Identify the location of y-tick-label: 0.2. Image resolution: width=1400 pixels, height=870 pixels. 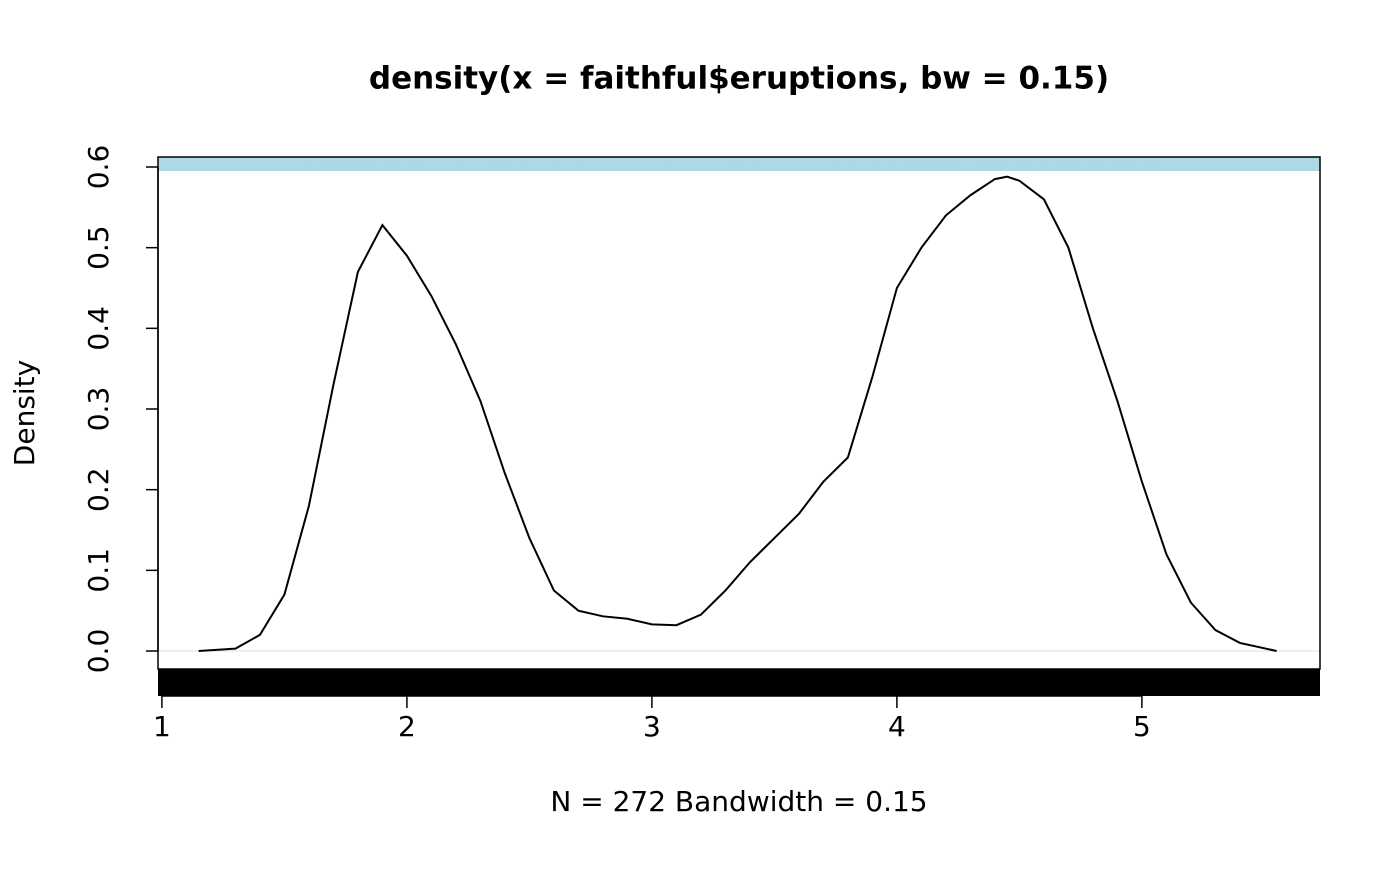
(98, 489).